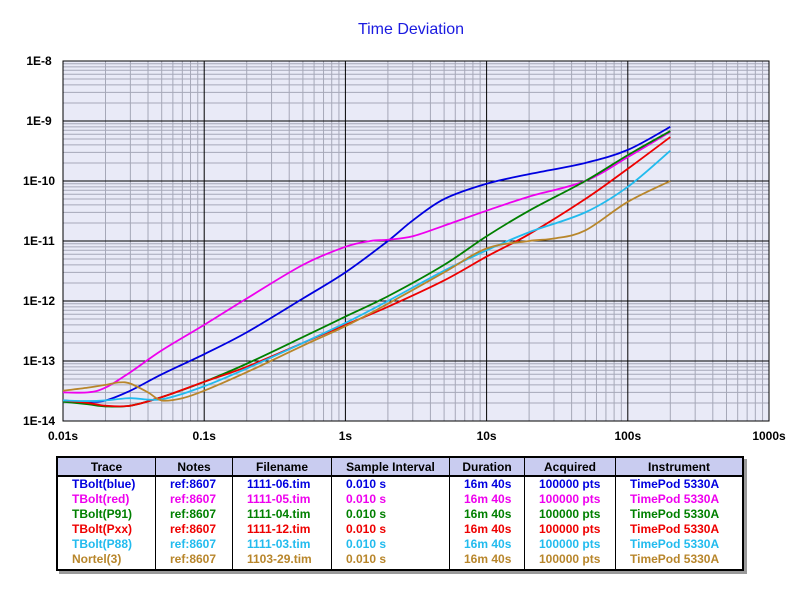  What do you see at coordinates (39, 181) in the screenshot?
I see `y-tick-label: 1E-10` at bounding box center [39, 181].